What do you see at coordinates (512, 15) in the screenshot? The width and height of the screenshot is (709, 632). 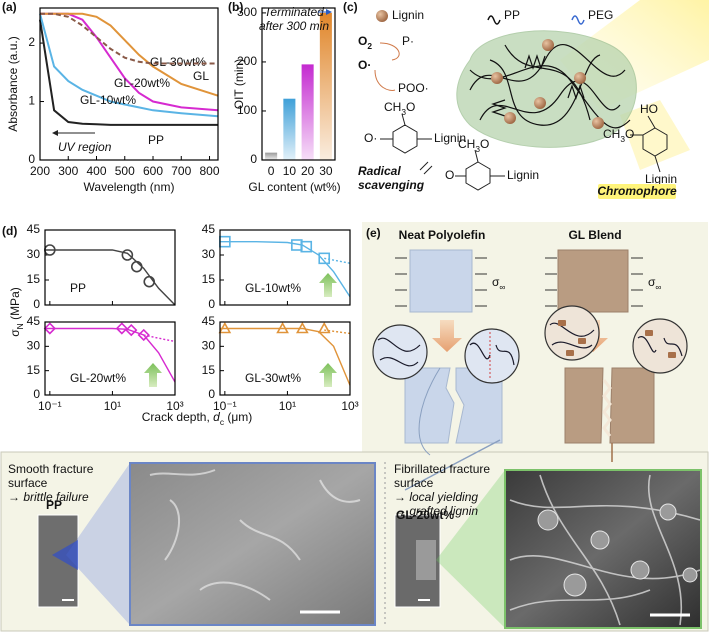 I see `legend-label: PP` at bounding box center [512, 15].